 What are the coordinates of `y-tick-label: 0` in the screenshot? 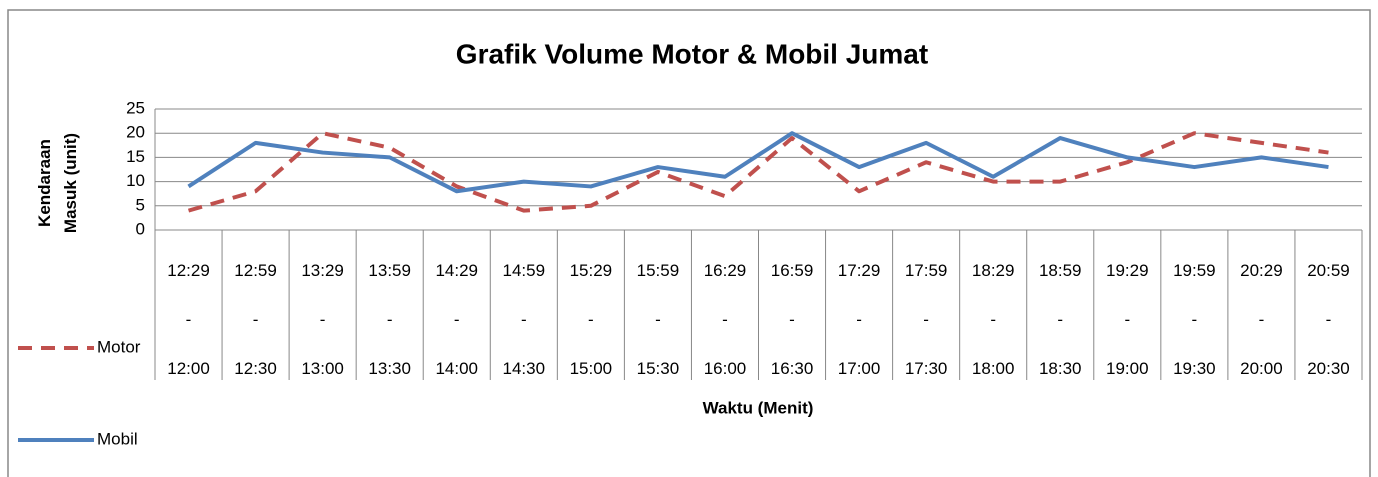 It's located at (140, 228).